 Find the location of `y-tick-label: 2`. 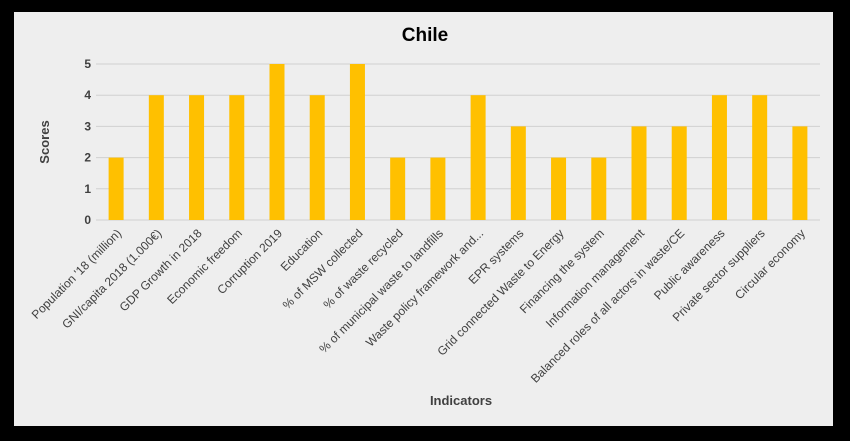

y-tick-label: 2 is located at coordinates (87, 158).